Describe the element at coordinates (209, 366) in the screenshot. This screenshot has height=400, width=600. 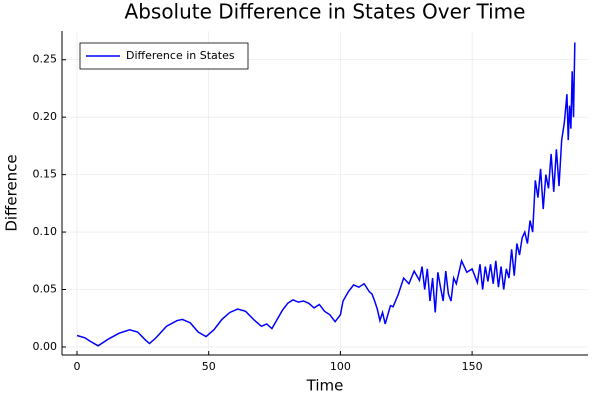
I see `x-tick-label: 50` at that location.